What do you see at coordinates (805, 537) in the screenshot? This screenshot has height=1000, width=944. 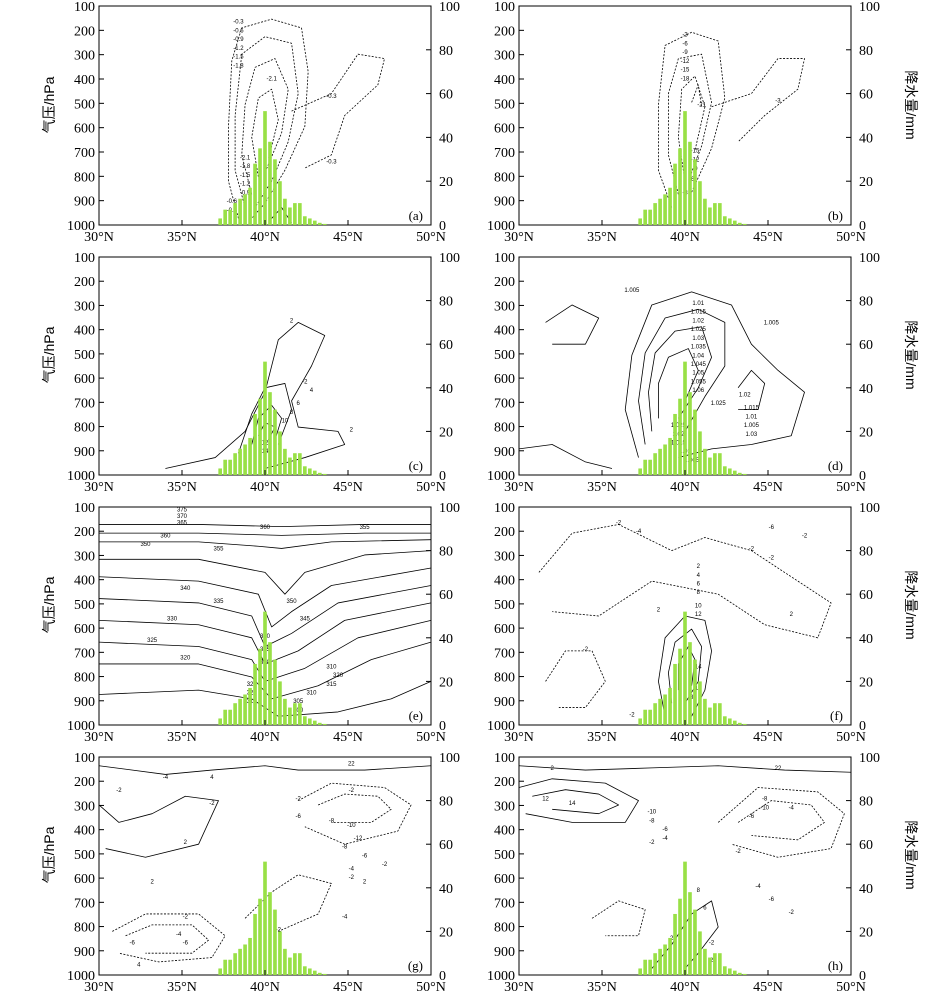 I see `contour-label: -2` at bounding box center [805, 537].